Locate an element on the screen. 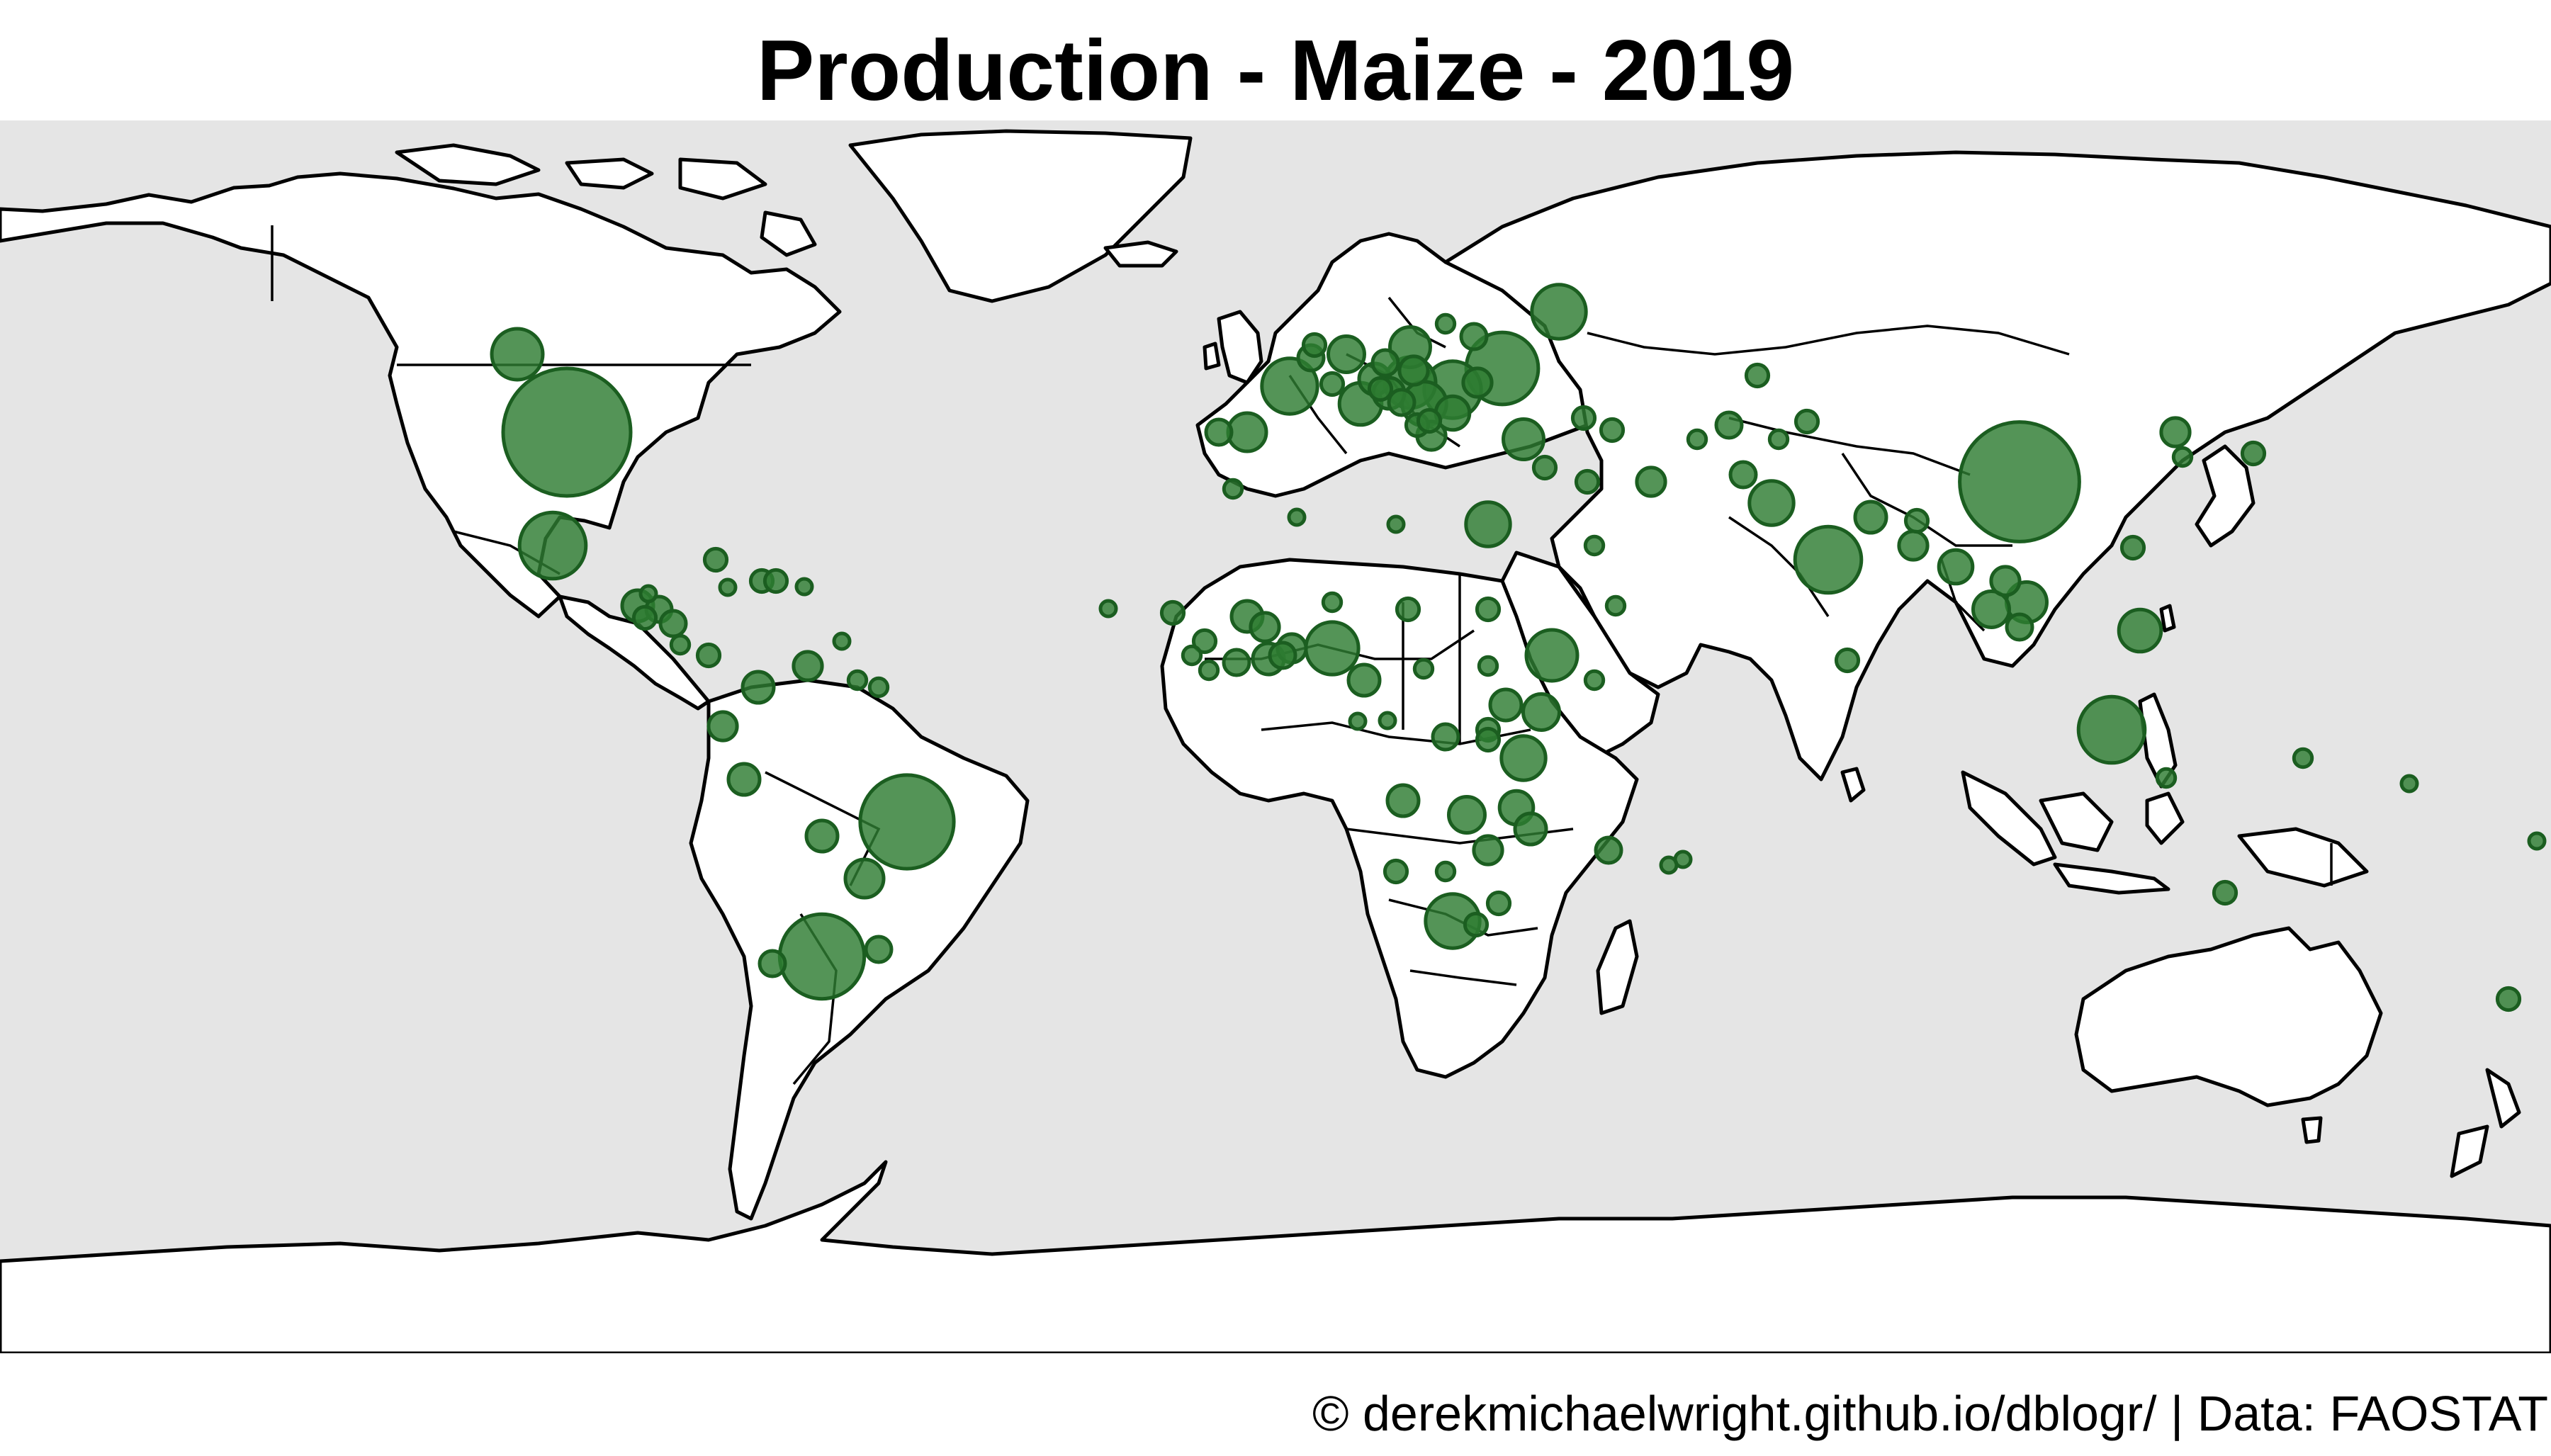  bubble-papua-new-guinea is located at coordinates (2303, 758).